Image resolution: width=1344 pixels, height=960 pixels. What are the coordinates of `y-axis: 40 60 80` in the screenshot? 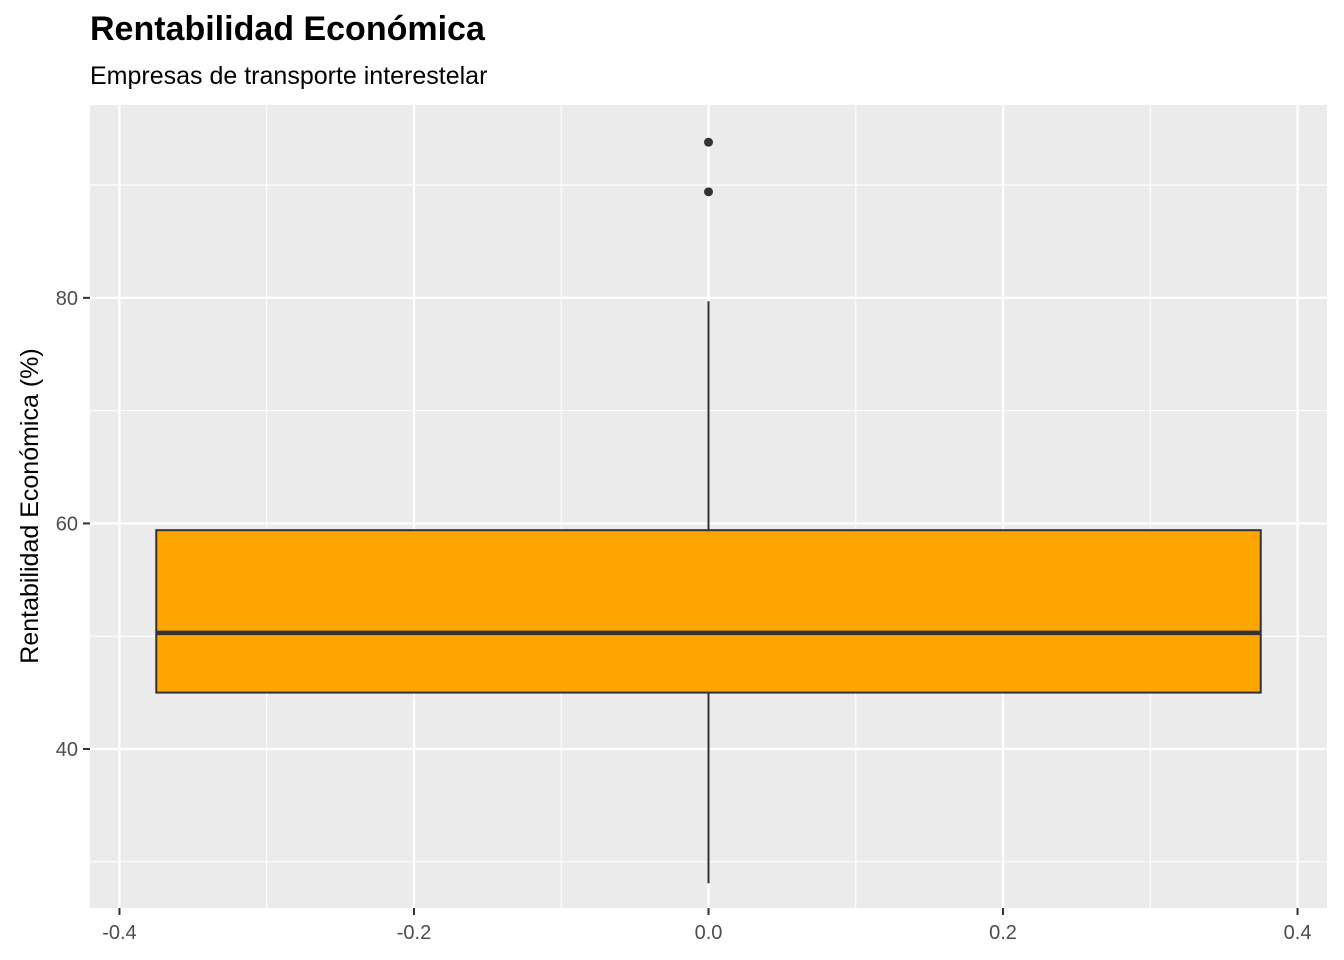 It's located at (73, 524).